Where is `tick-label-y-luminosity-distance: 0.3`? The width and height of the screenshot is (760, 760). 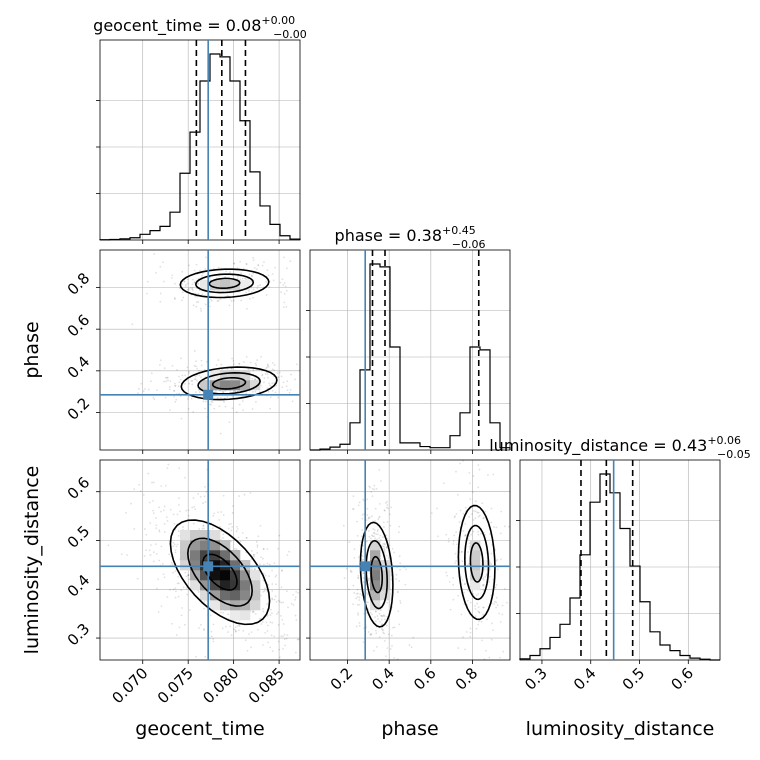 tick-label-y-luminosity-distance: 0.3 is located at coordinates (79, 635).